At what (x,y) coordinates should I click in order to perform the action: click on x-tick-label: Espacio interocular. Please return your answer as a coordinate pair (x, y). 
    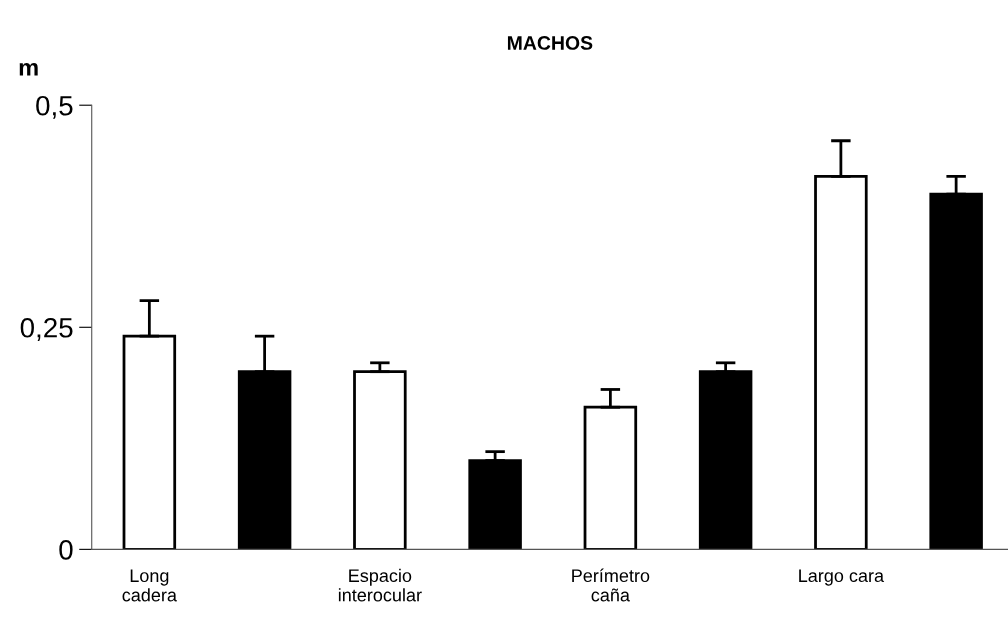
    Looking at the image, I should click on (380, 585).